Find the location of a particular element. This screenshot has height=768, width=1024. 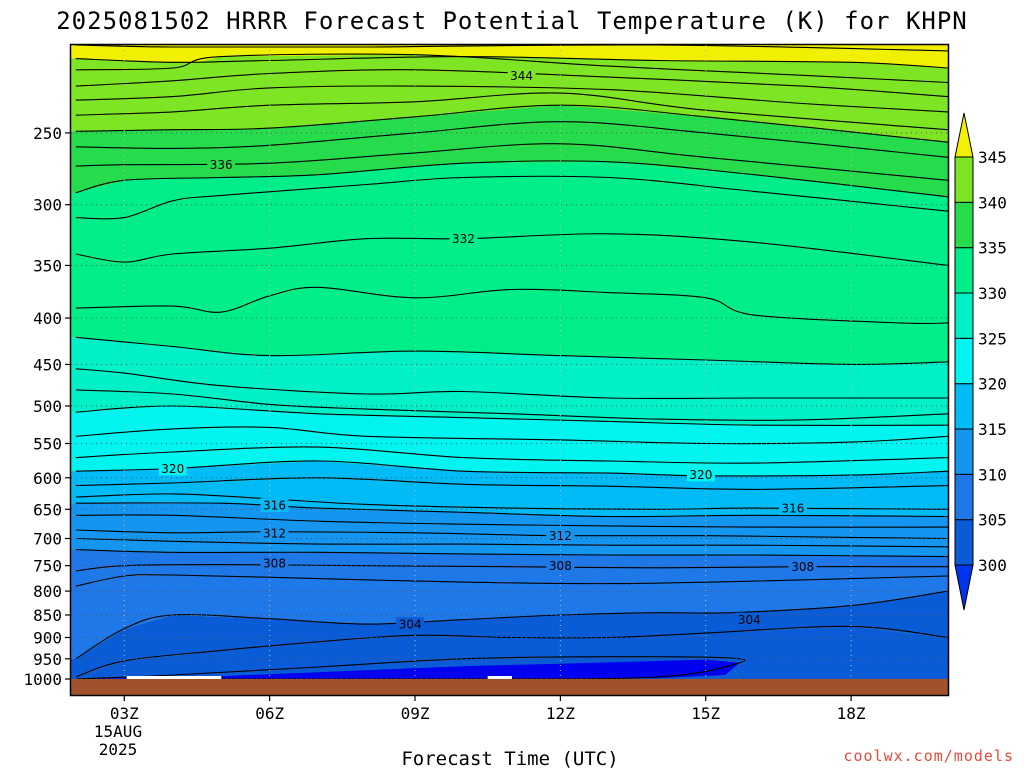

date-label-year: 2025 is located at coordinates (118, 749).